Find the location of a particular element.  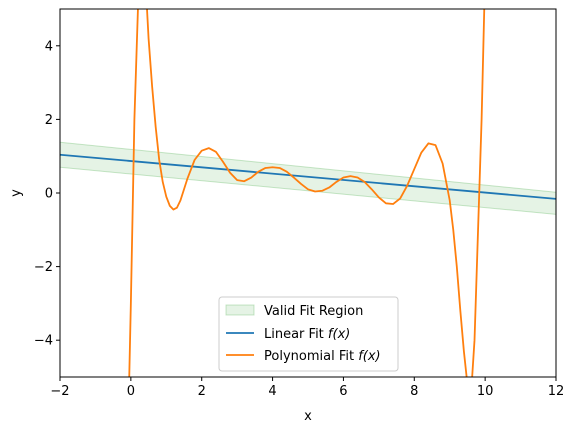

valid-fit-region-band is located at coordinates (308, 178).